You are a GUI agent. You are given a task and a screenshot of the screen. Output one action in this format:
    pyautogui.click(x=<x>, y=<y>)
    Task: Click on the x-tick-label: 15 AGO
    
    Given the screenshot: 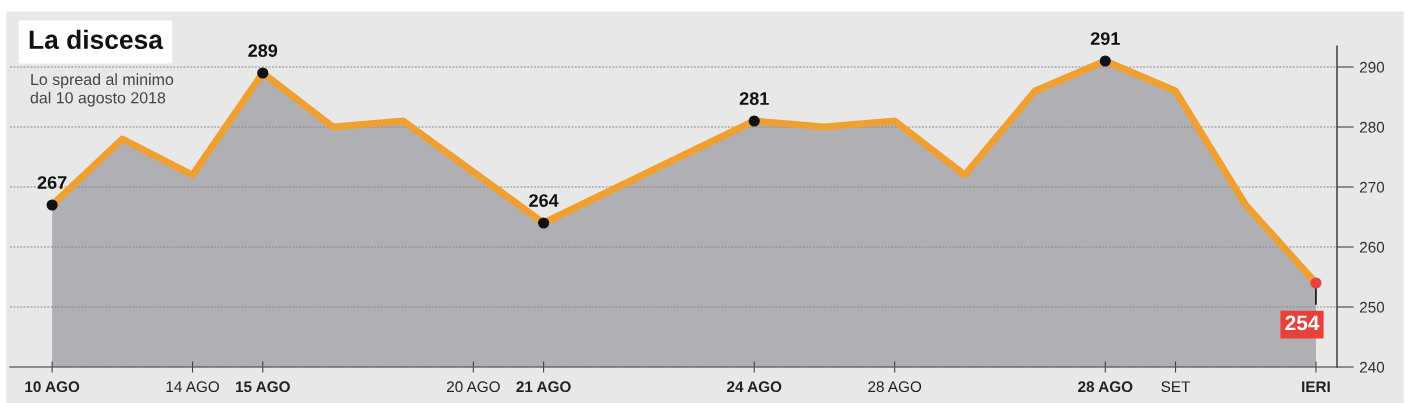 What is the action you would take?
    pyautogui.click(x=262, y=387)
    